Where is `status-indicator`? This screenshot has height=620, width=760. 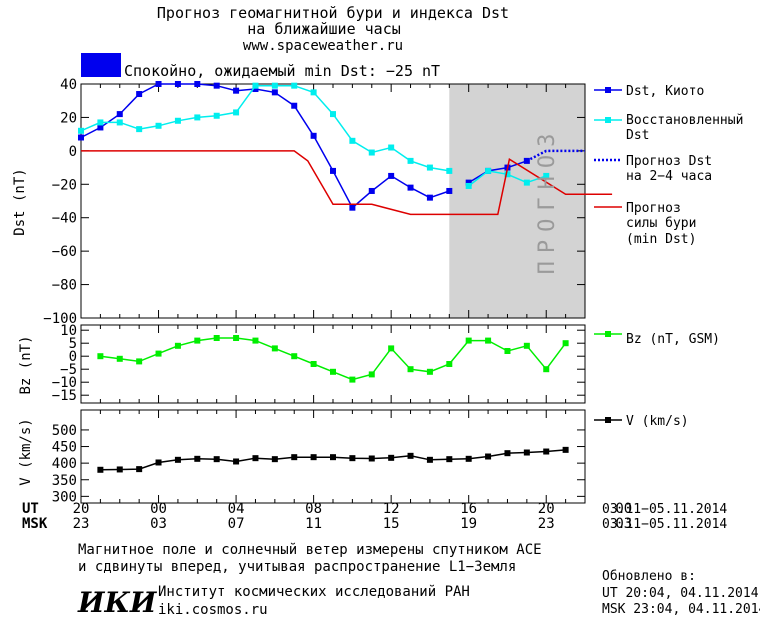 status-indicator is located at coordinates (101, 65).